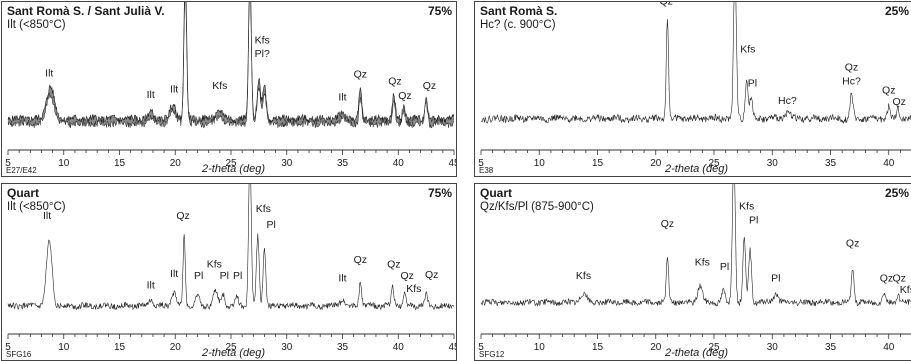 The image size is (911, 361). What do you see at coordinates (519, 11) in the screenshot?
I see `panel-title: Sant Romà S.` at bounding box center [519, 11].